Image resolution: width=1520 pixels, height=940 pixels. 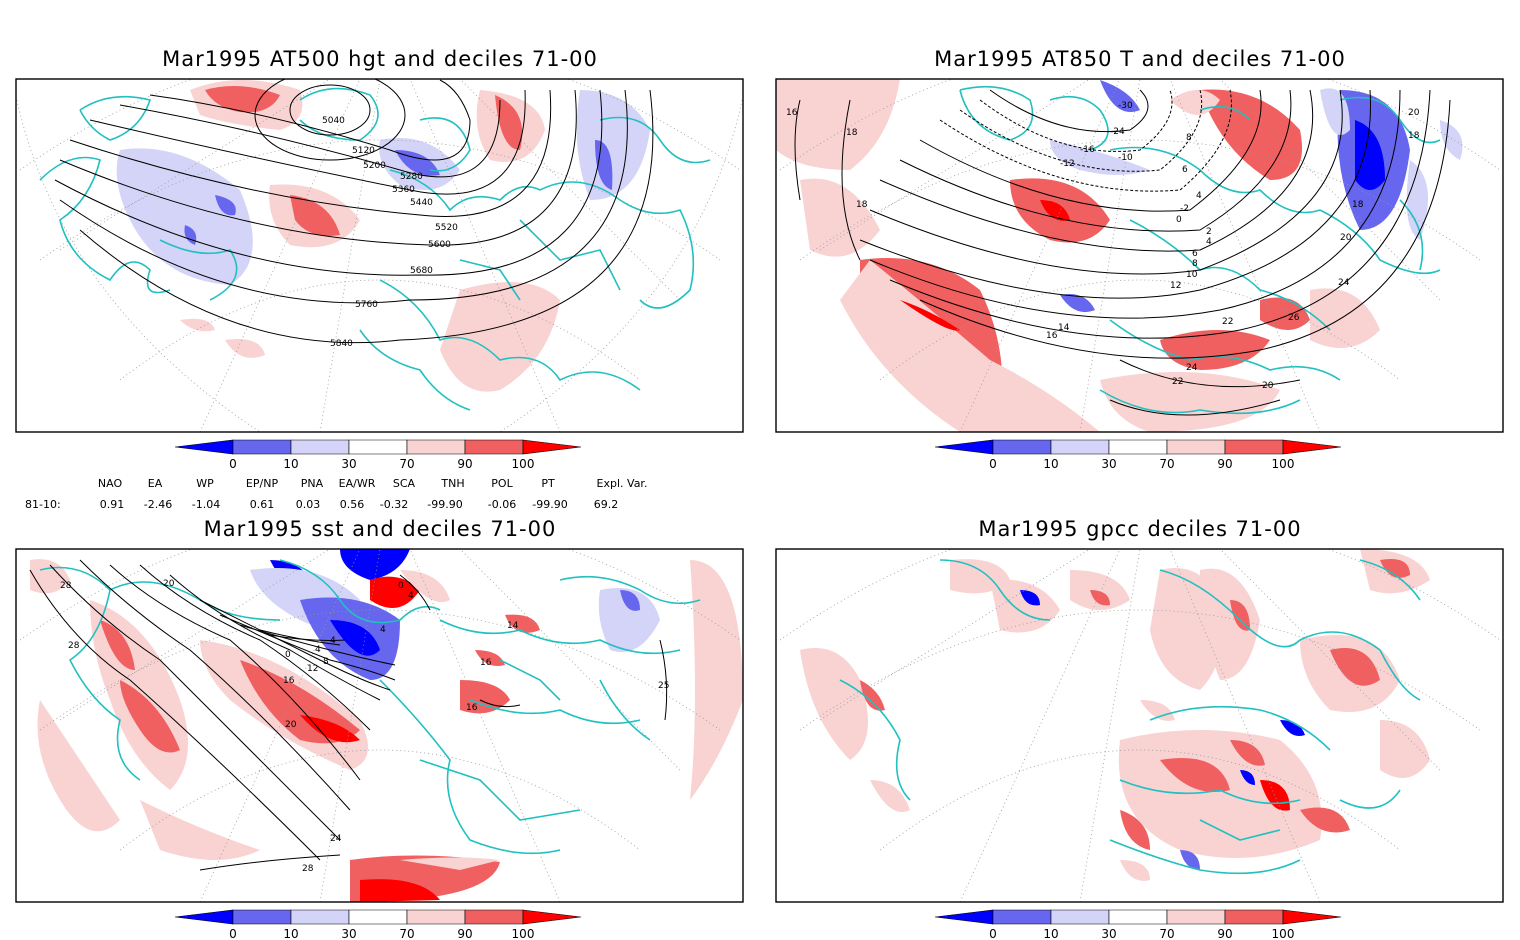 I want to click on index-header: POL, so click(x=502, y=483).